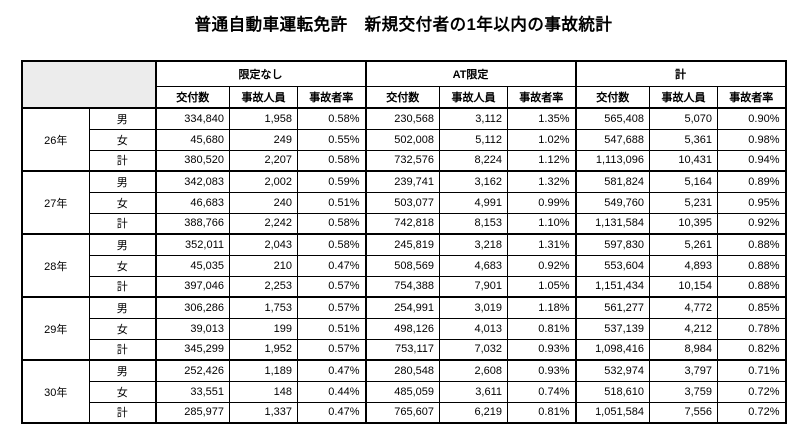 This screenshot has width=807, height=439. Describe the element at coordinates (192, 244) in the screenshot. I see `value-cell: 352,011` at that location.